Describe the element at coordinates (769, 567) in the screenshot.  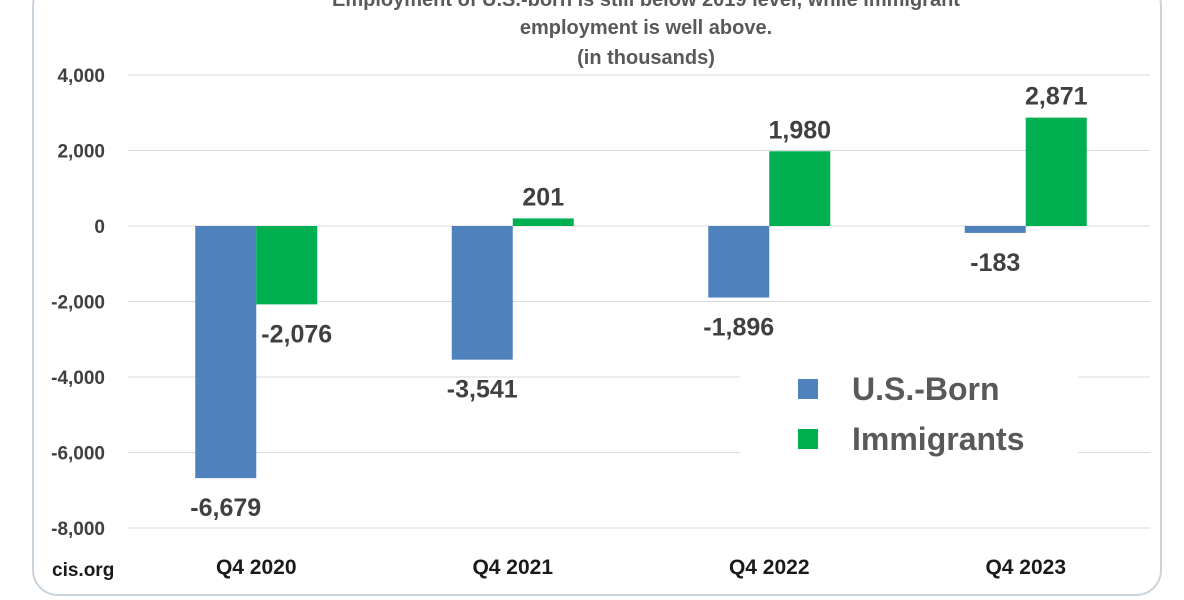
I see `x-tick-label: Q4 2022` at that location.